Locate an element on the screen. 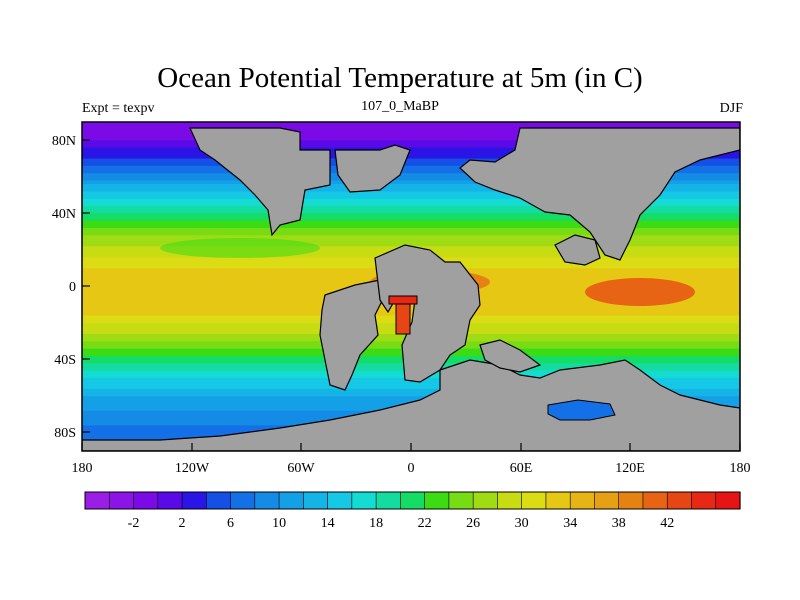  colorbar-label: 6 is located at coordinates (230, 523).